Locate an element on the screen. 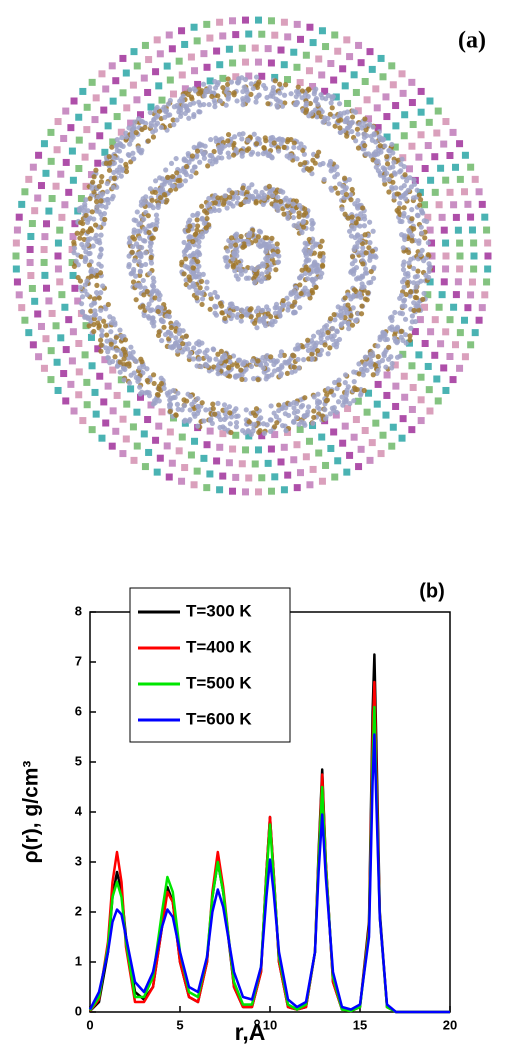 This screenshot has width=505, height=1046. y-axis-label: ρ(r), g/cm³ is located at coordinates (31, 812).